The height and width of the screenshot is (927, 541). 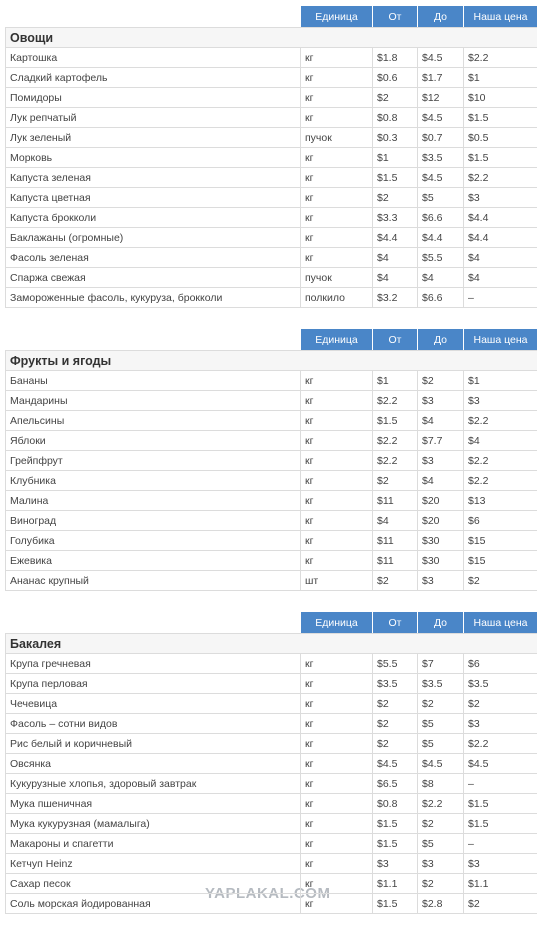 What do you see at coordinates (271, 360) in the screenshot?
I see `section-title: Фрукты и ягоды` at bounding box center [271, 360].